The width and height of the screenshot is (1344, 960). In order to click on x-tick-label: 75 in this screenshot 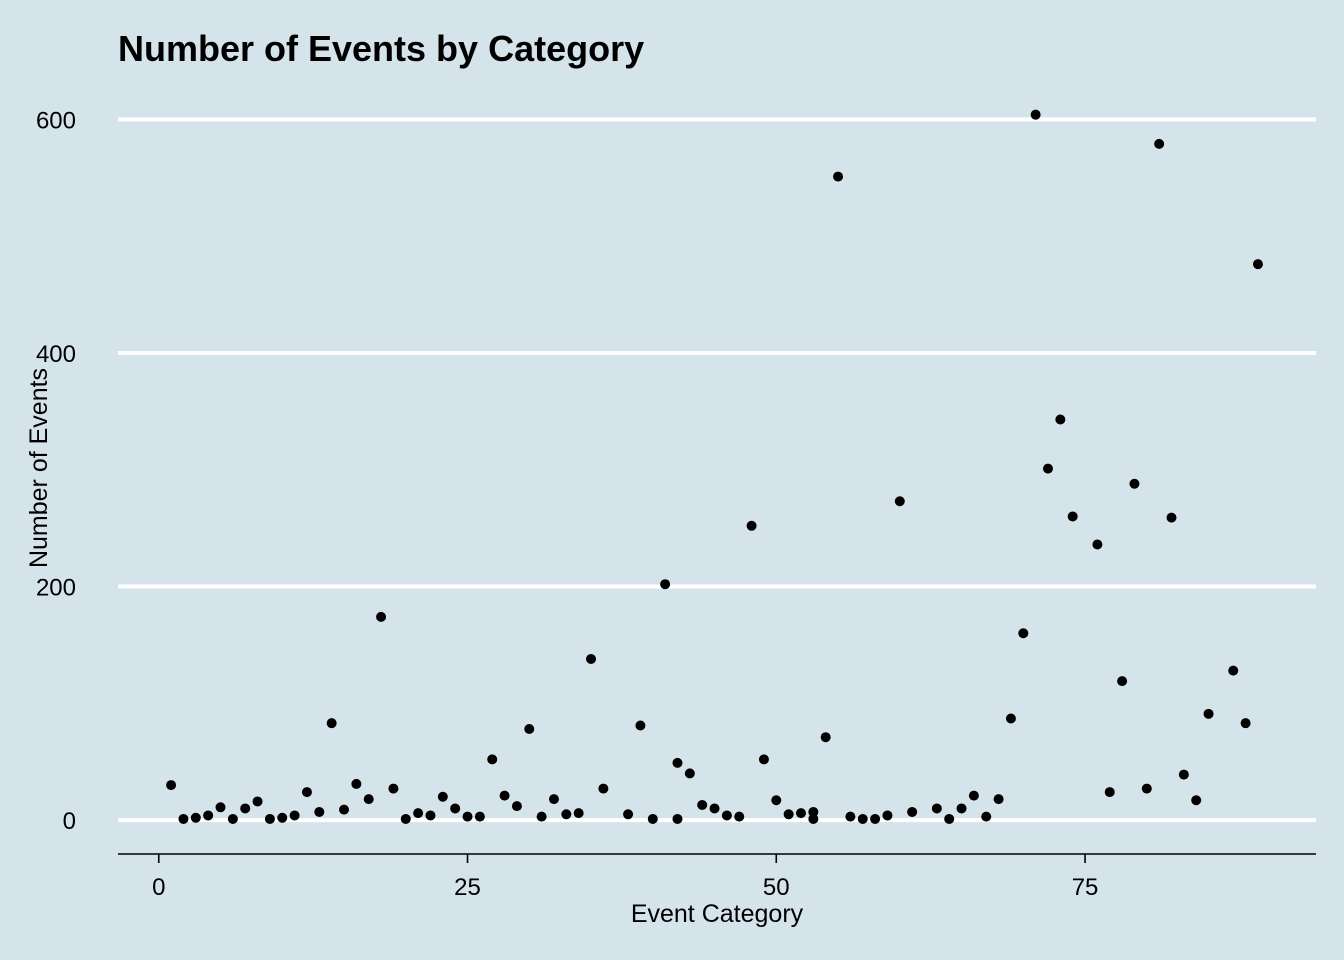, I will do `click(1085, 887)`.